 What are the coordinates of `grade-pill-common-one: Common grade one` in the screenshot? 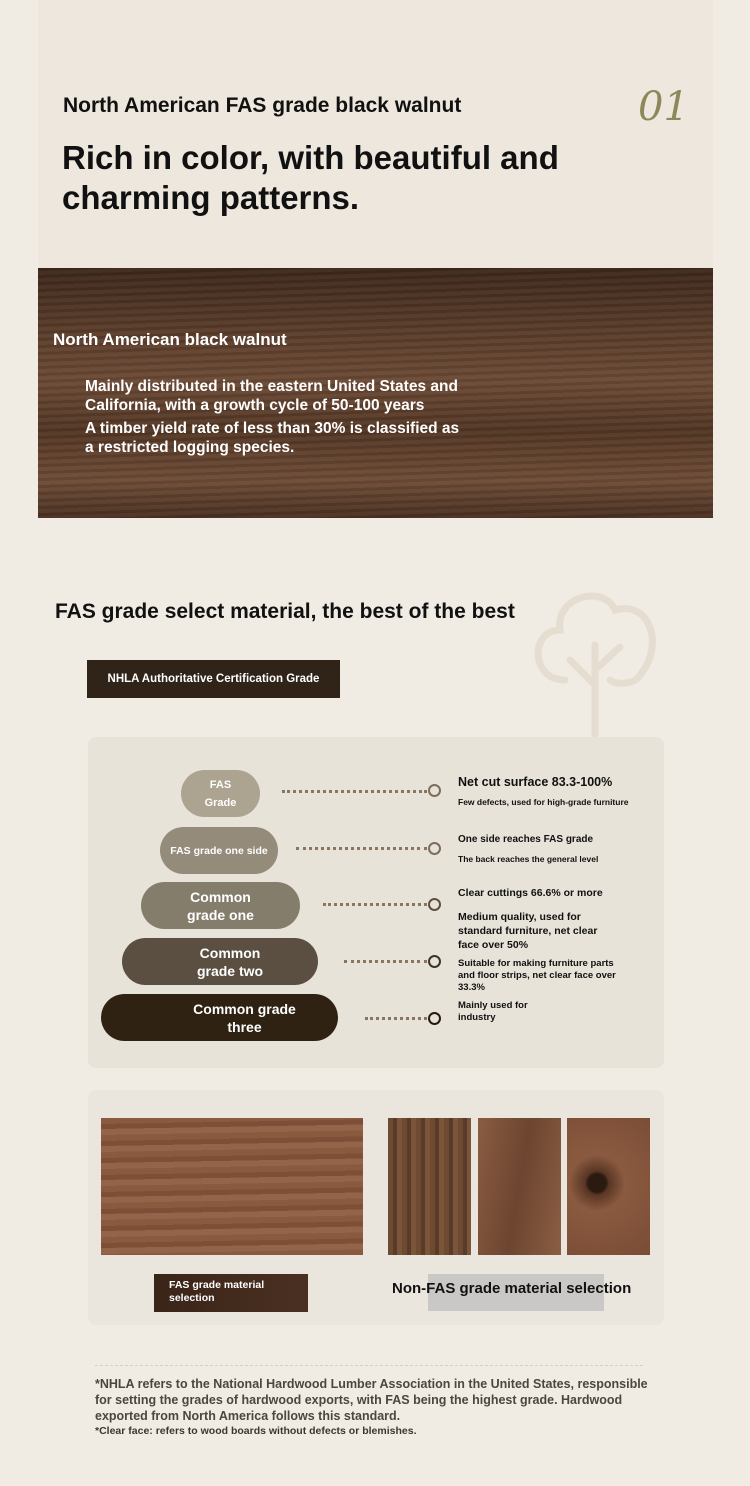 It's located at (220, 905).